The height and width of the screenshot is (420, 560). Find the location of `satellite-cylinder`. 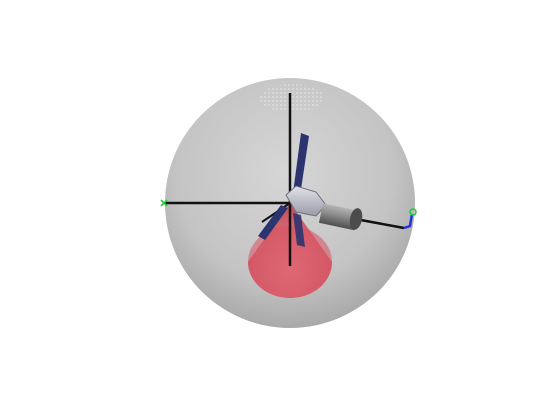

satellite-cylinder is located at coordinates (340, 217).